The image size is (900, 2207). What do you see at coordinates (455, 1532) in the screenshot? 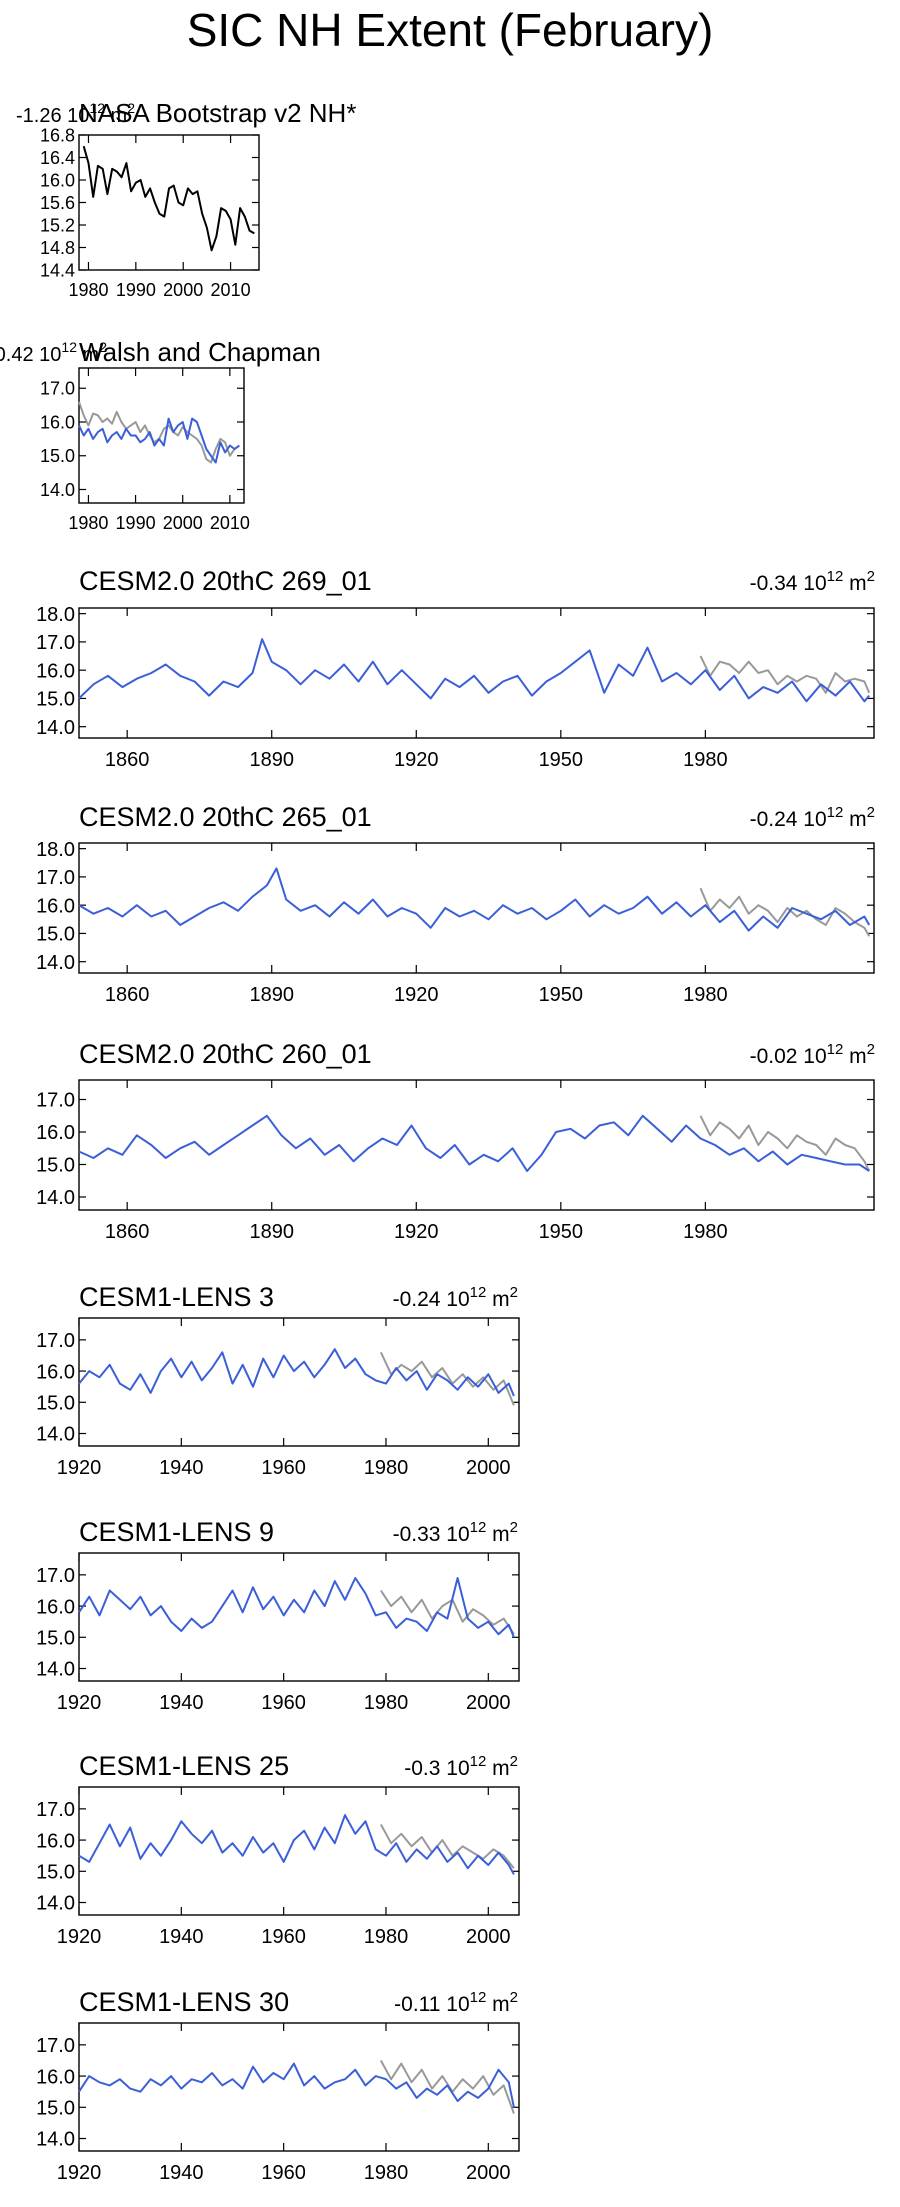
I see `trend-label: -0.33 1012 m2` at bounding box center [455, 1532].